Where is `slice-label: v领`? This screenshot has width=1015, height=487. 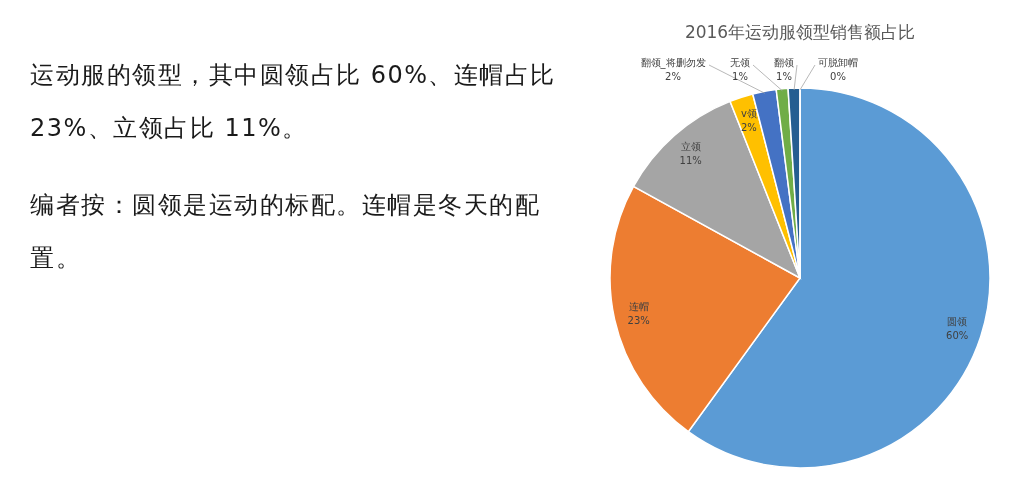
slice-label: v领 is located at coordinates (748, 113).